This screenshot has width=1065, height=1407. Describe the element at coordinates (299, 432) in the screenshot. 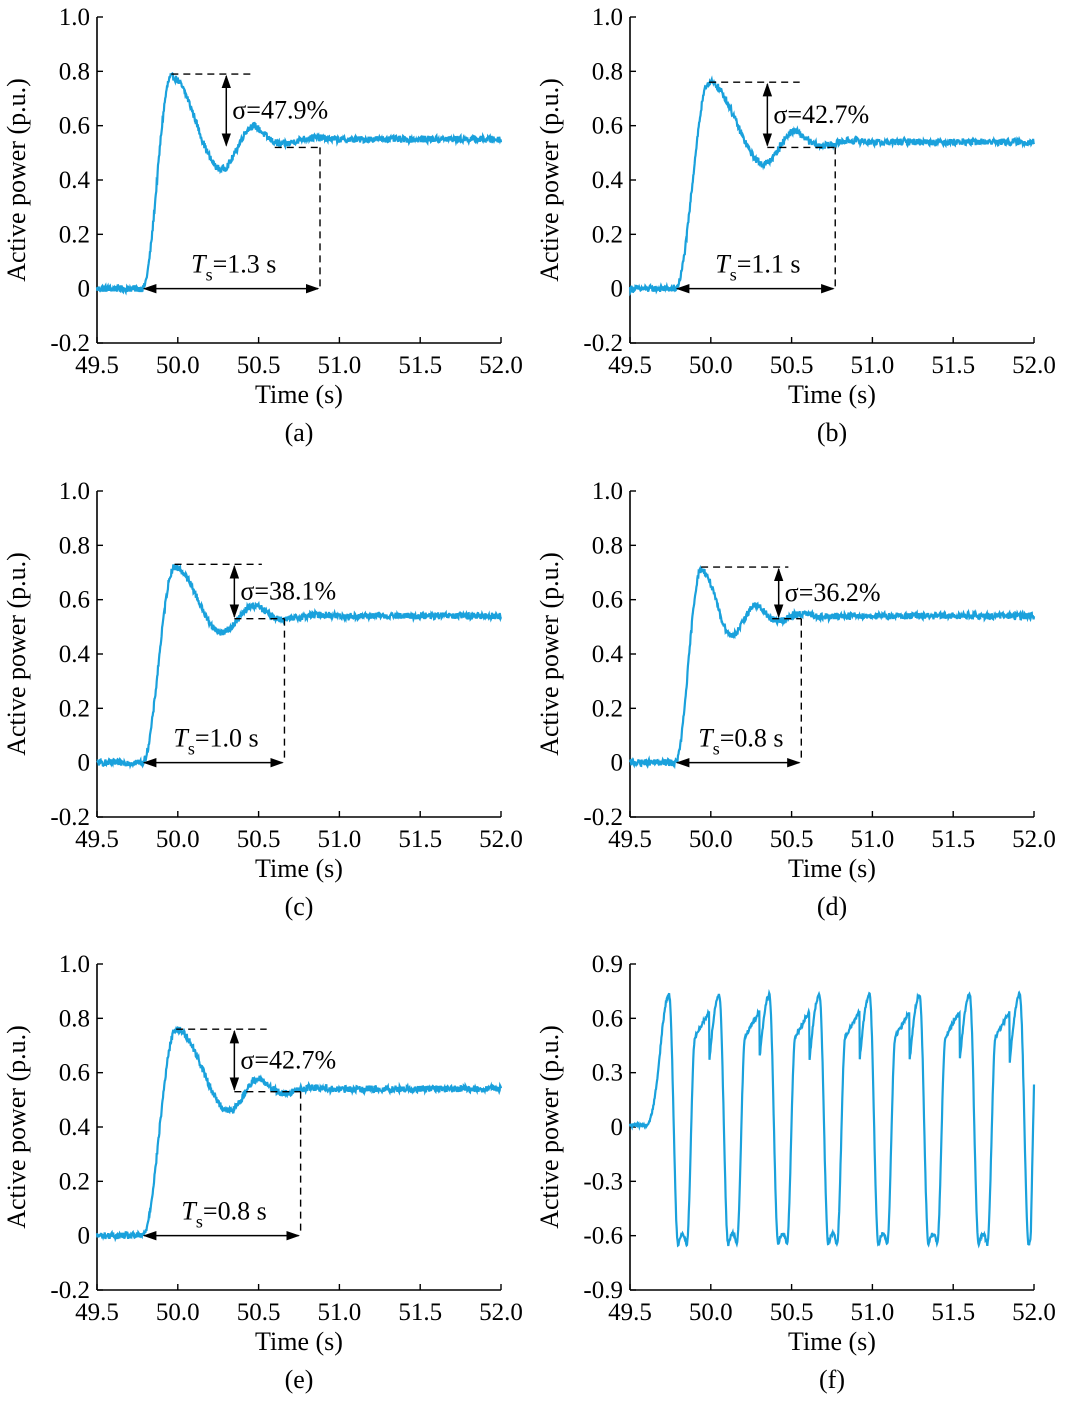

I see `panel-caption: (a)` at that location.